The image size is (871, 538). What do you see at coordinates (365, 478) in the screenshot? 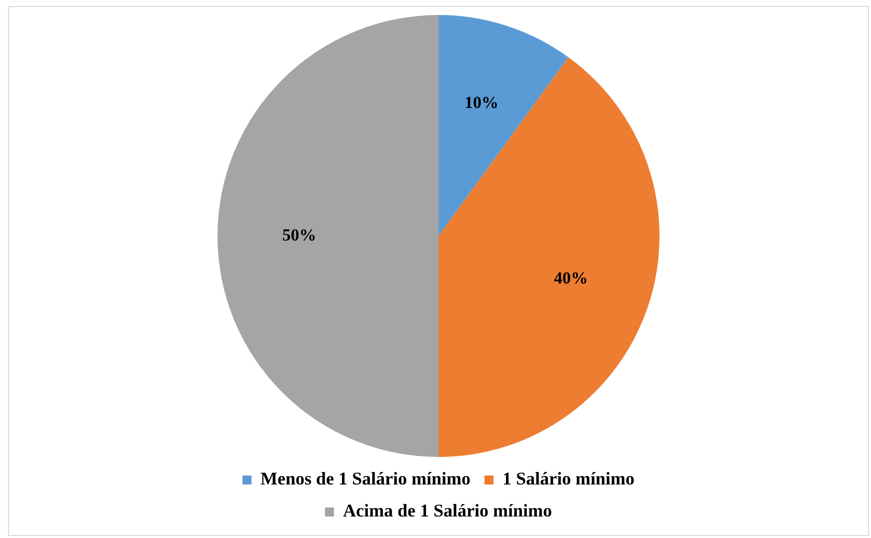
I see `legend-label: Menos de 1 Salário mínimo` at bounding box center [365, 478].